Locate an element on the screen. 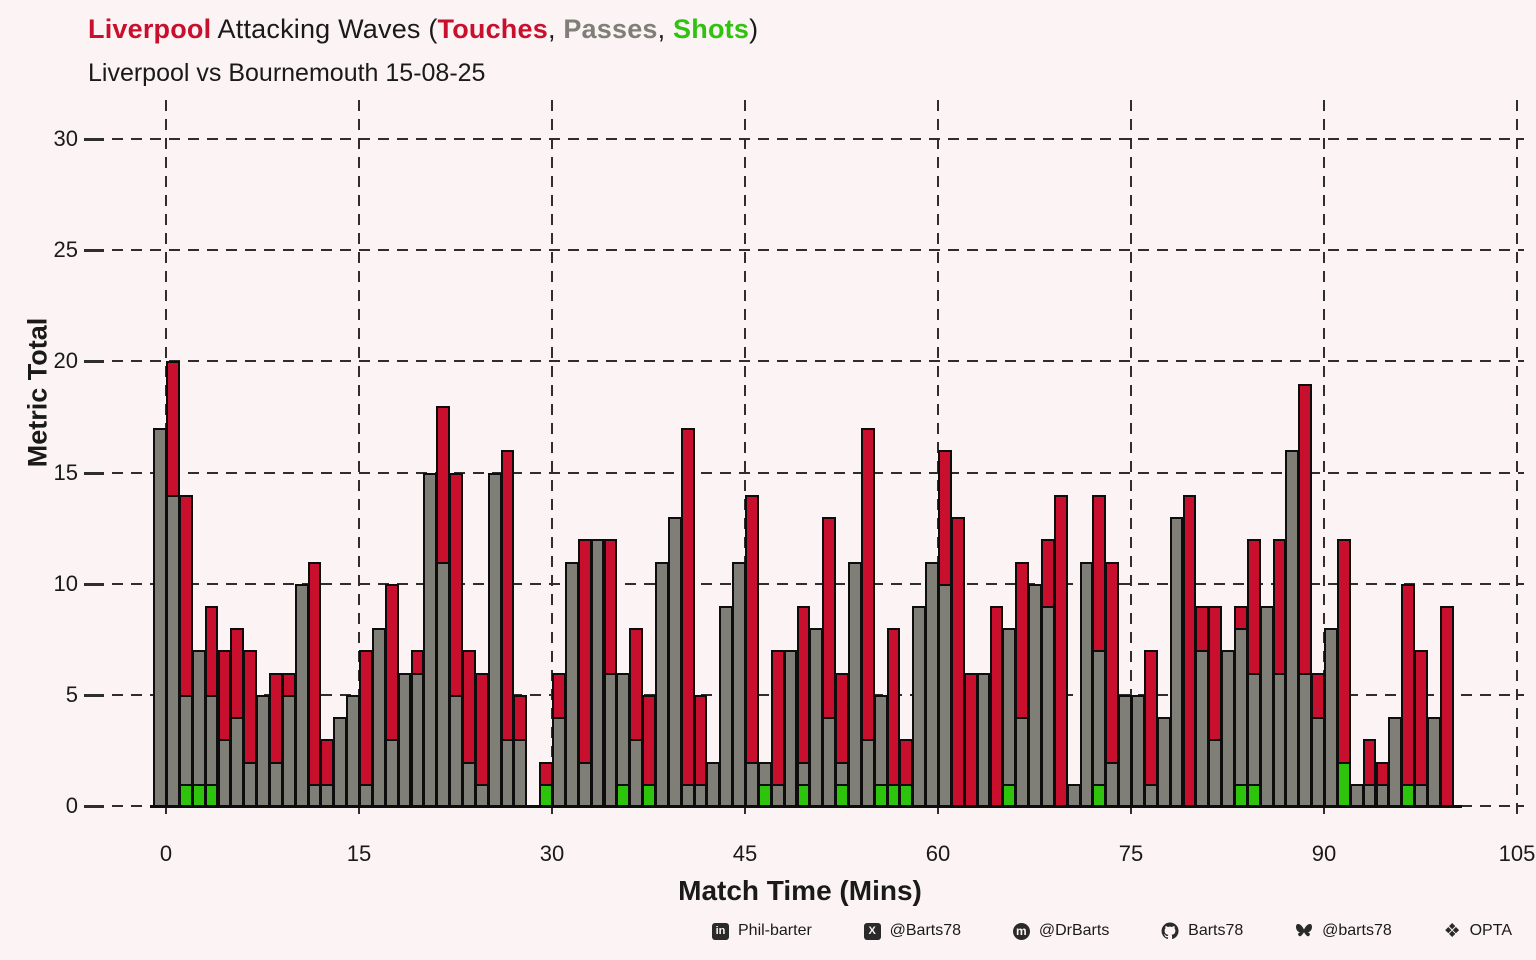  footer-label: @Barts78 is located at coordinates (925, 930).